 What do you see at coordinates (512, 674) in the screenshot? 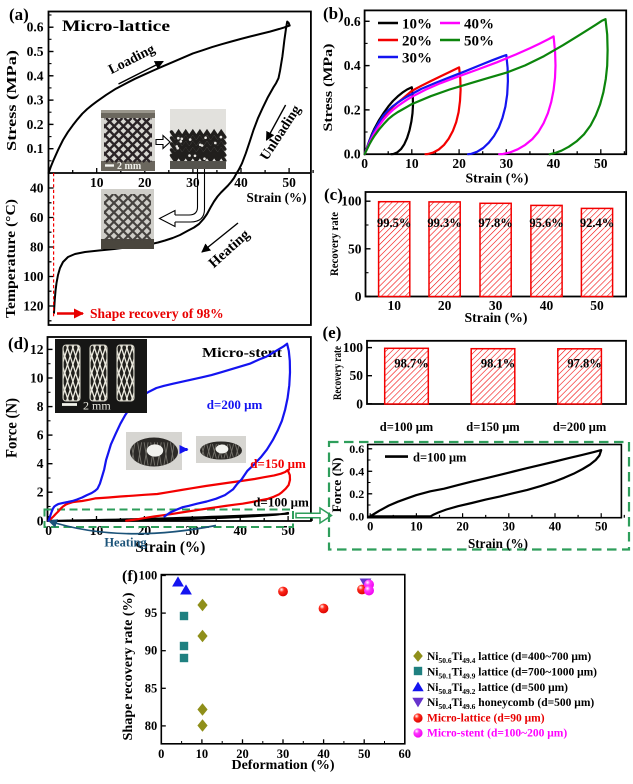
I see `svg-text:Ni50.1Ti49.9 lattice (d=700~10: Ni50.1Ti49.9 lattice (d=700~1000 μm)` at bounding box center [512, 674].